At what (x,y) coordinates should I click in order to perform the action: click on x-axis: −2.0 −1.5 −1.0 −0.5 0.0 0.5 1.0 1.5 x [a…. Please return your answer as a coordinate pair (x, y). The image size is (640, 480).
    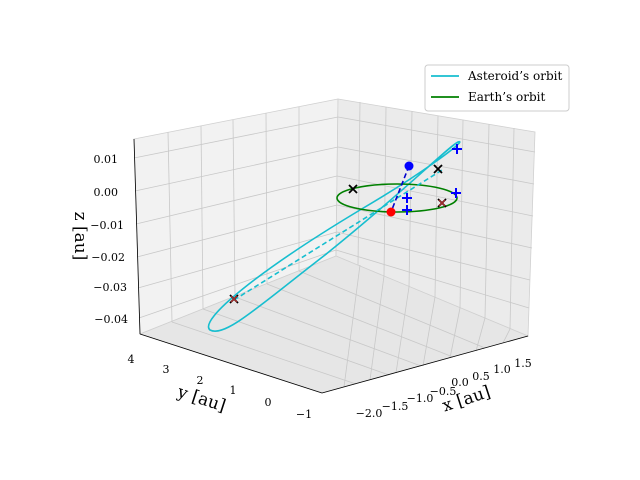
    Looking at the image, I should click on (426, 377).